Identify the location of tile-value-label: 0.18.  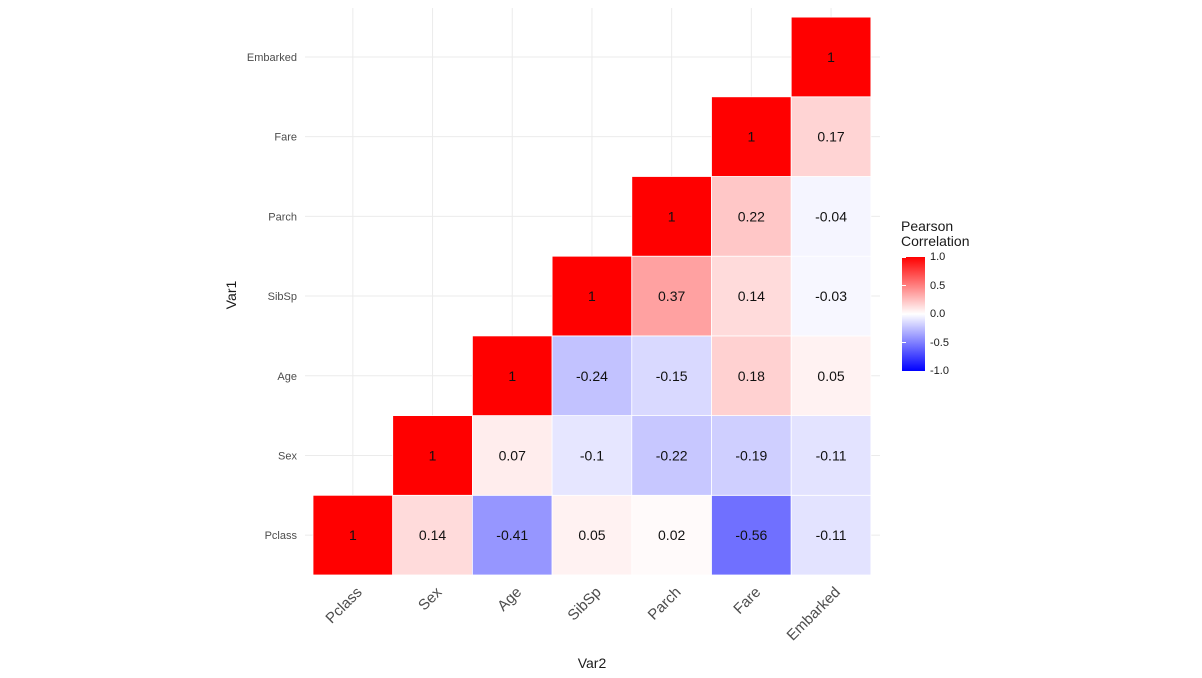
(751, 376).